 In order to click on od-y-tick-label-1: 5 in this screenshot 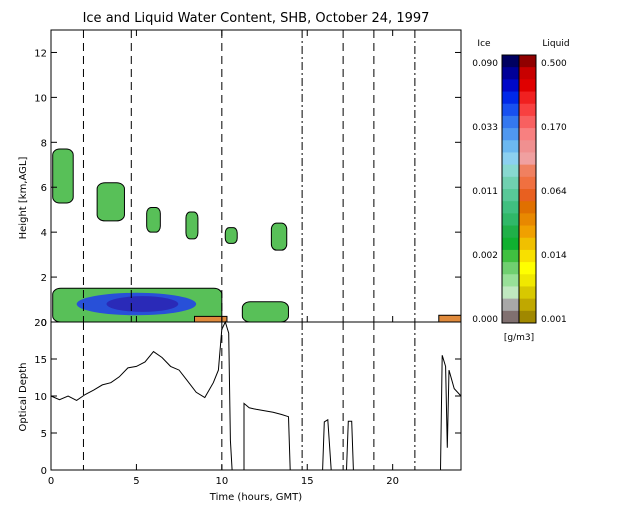, I will do `click(44, 434)`.